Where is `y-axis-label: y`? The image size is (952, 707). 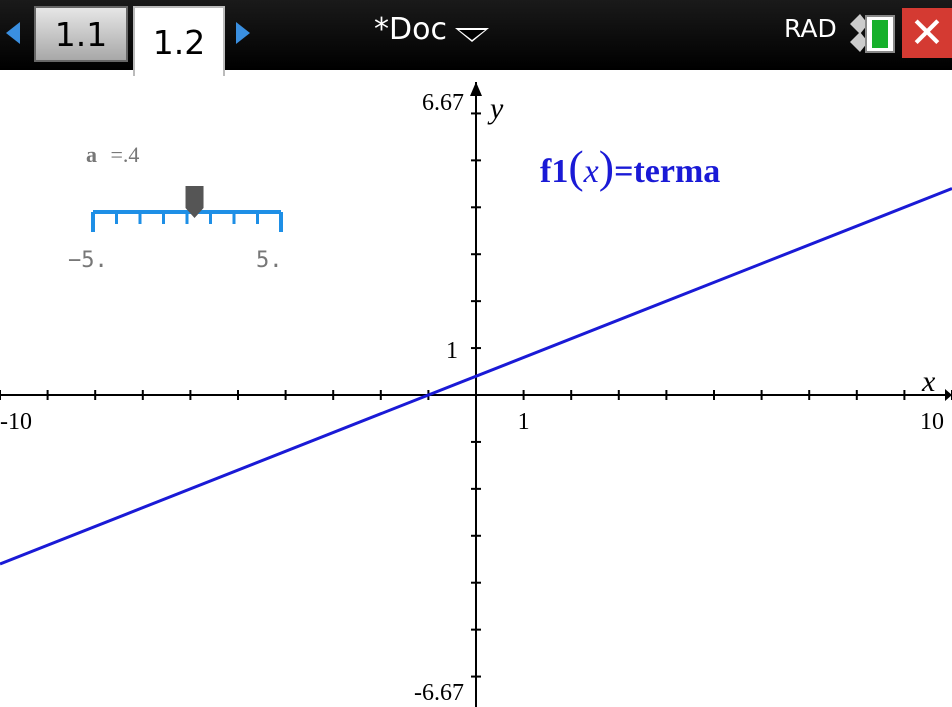 y-axis-label: y is located at coordinates (495, 108).